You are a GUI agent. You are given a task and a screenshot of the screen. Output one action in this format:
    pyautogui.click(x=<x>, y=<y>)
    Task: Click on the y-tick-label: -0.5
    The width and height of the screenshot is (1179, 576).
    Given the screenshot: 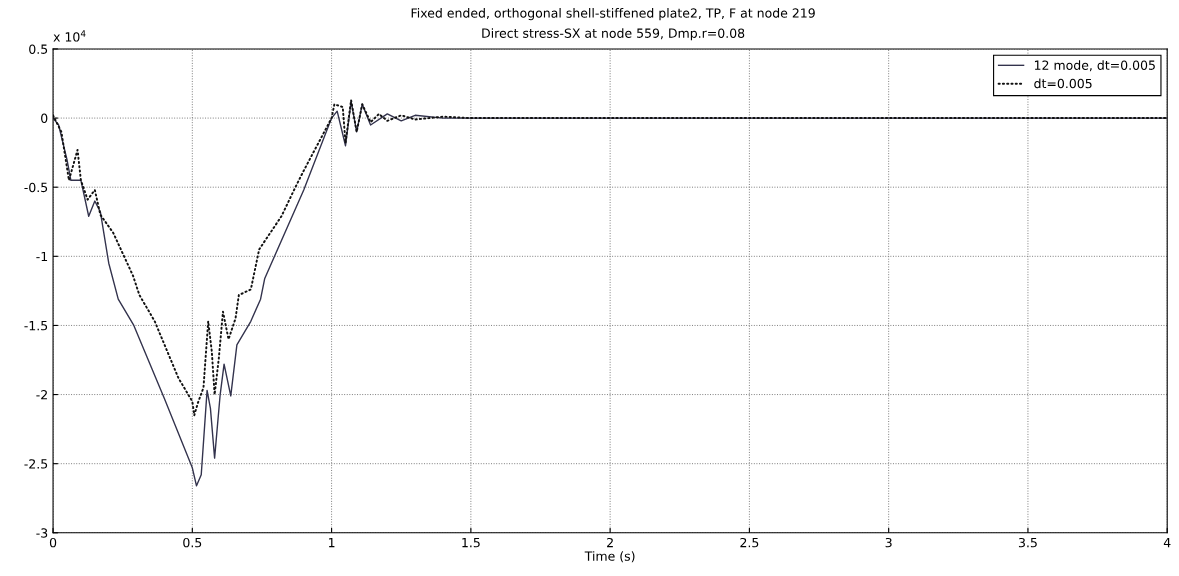 What is the action you would take?
    pyautogui.click(x=36, y=187)
    